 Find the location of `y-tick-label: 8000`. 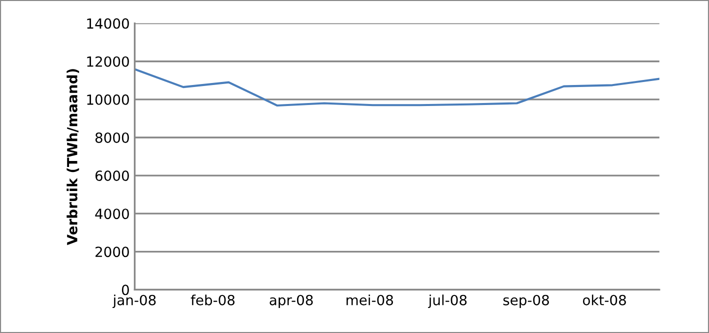

y-tick-label: 8000 is located at coordinates (112, 137).